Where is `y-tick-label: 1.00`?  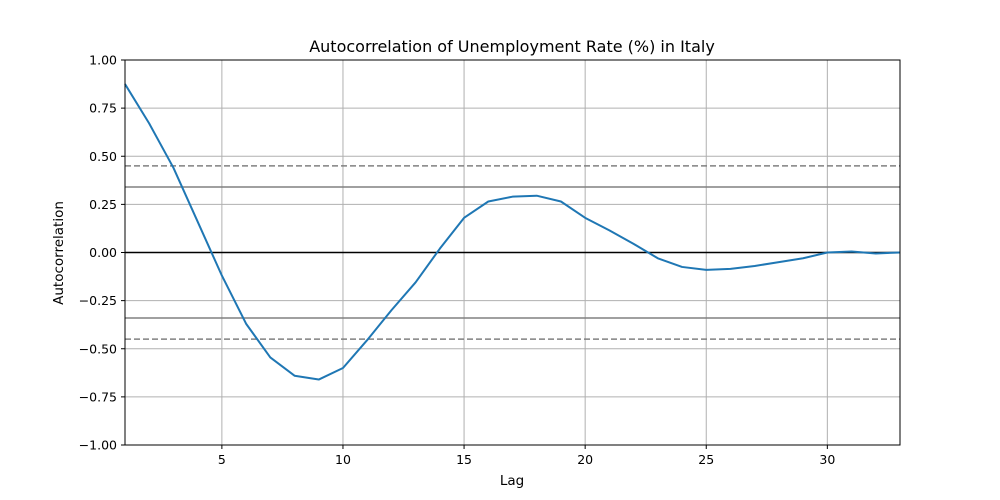
y-tick-label: 1.00 is located at coordinates (103, 60).